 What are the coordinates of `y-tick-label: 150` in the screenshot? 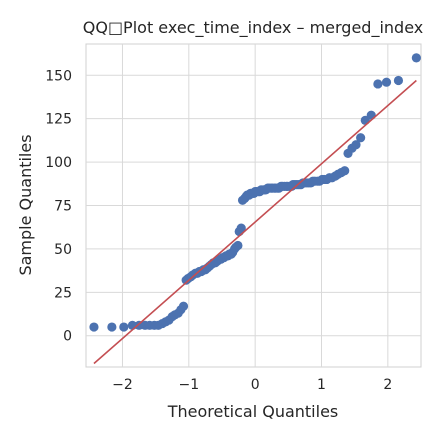 It's located at (58, 76).